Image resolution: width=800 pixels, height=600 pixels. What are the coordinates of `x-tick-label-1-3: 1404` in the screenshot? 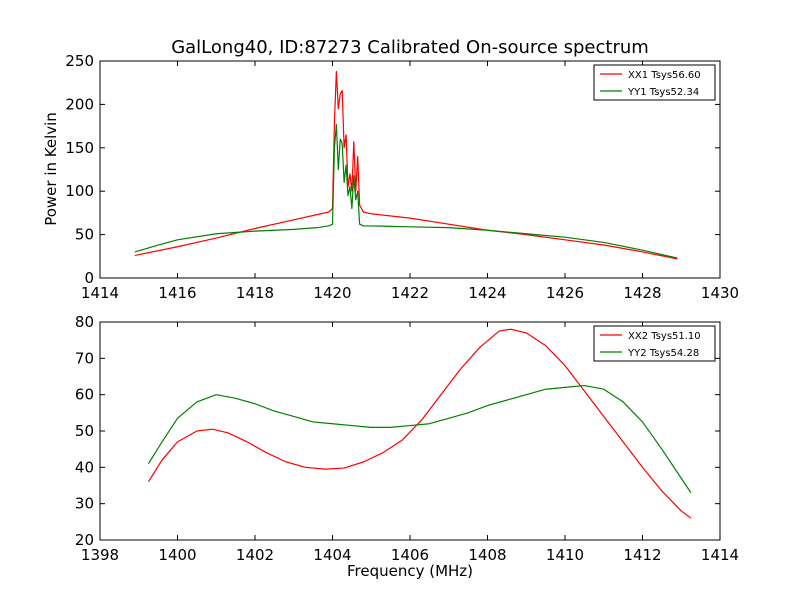 It's located at (332, 555).